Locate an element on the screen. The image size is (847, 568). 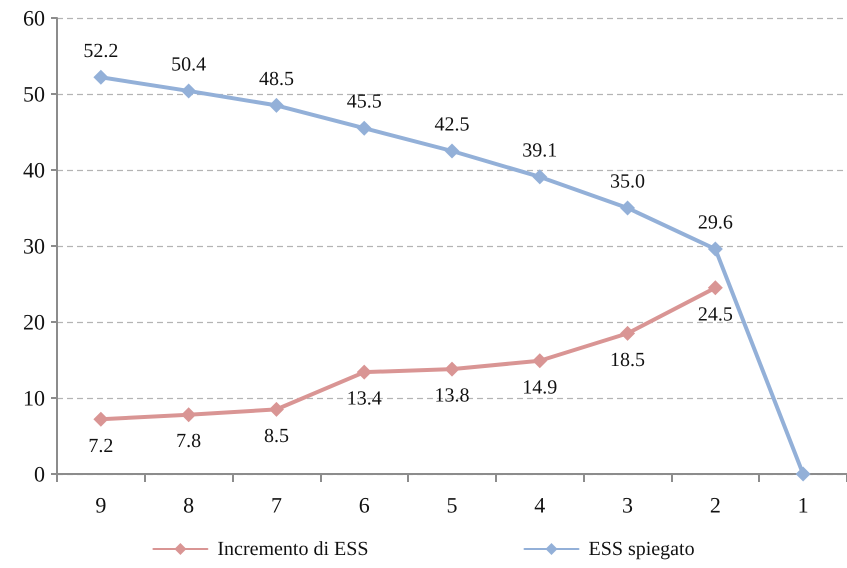
data-label: 39.1 is located at coordinates (540, 150).